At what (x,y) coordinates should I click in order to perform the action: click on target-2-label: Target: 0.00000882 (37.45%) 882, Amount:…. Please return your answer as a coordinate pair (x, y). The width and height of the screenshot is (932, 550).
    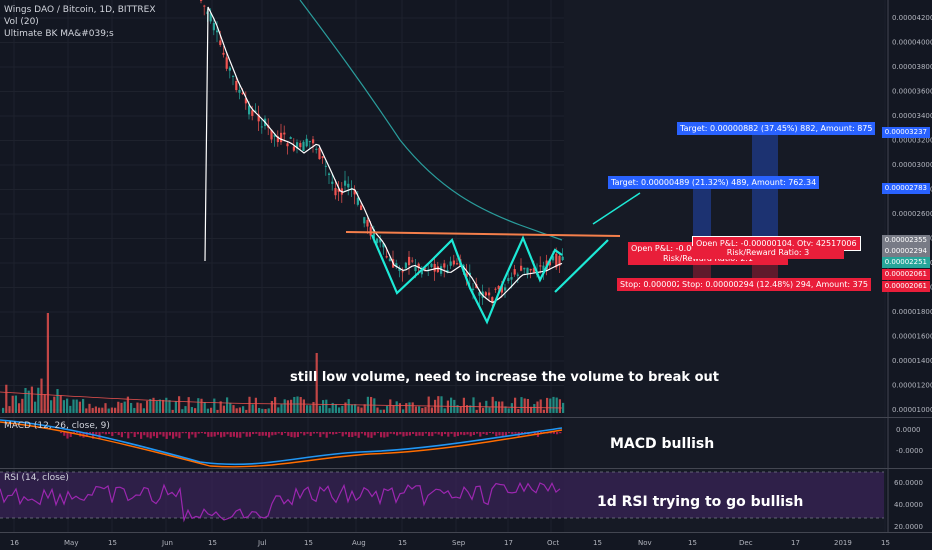
    Looking at the image, I should click on (776, 128).